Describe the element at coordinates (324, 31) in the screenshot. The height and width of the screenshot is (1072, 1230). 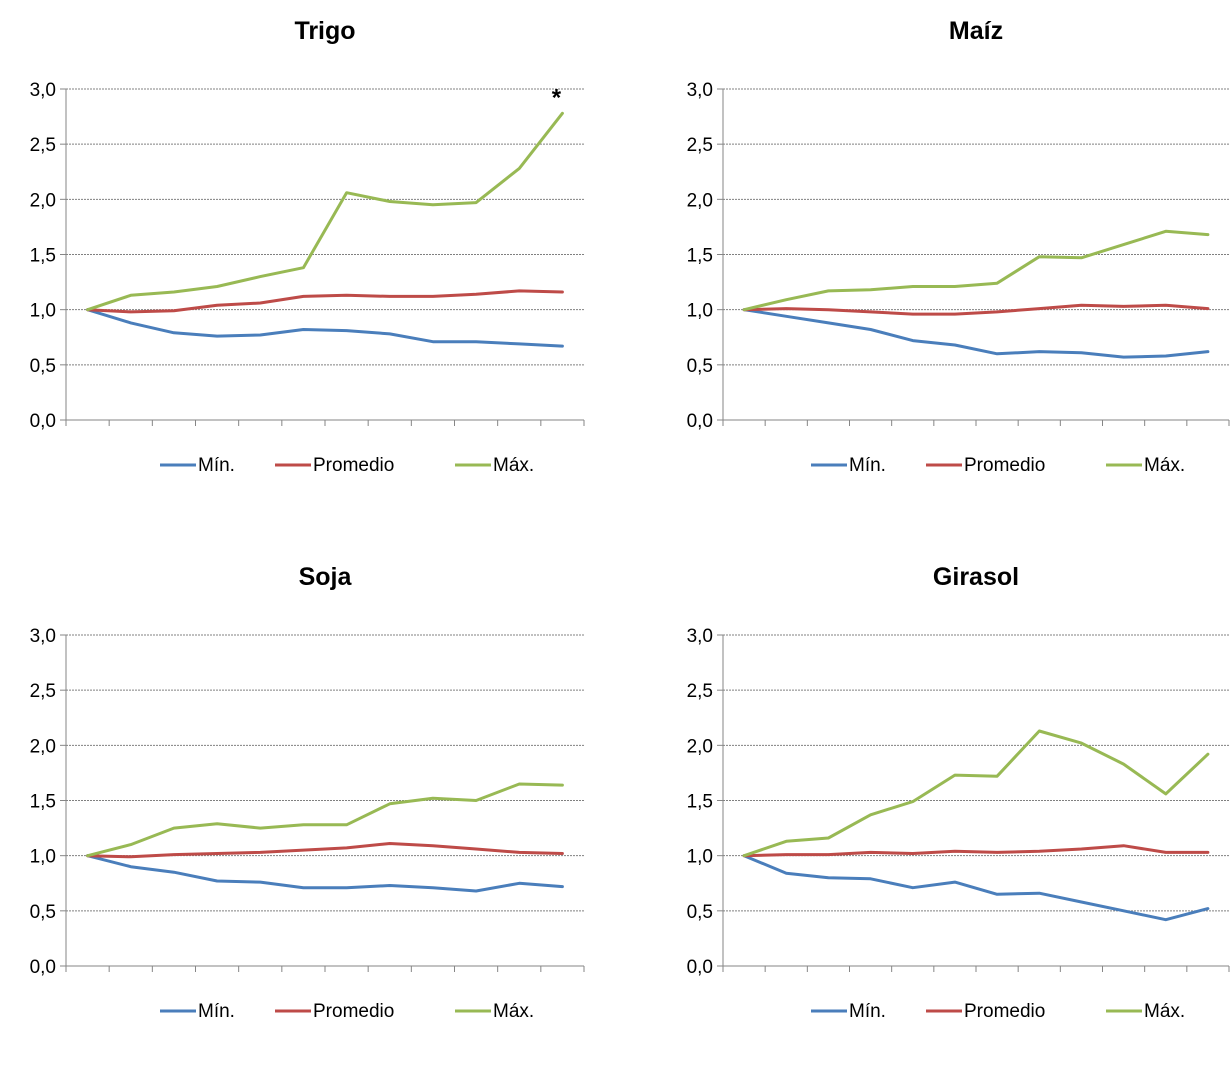
I see `chart-title: Trigo` at that location.